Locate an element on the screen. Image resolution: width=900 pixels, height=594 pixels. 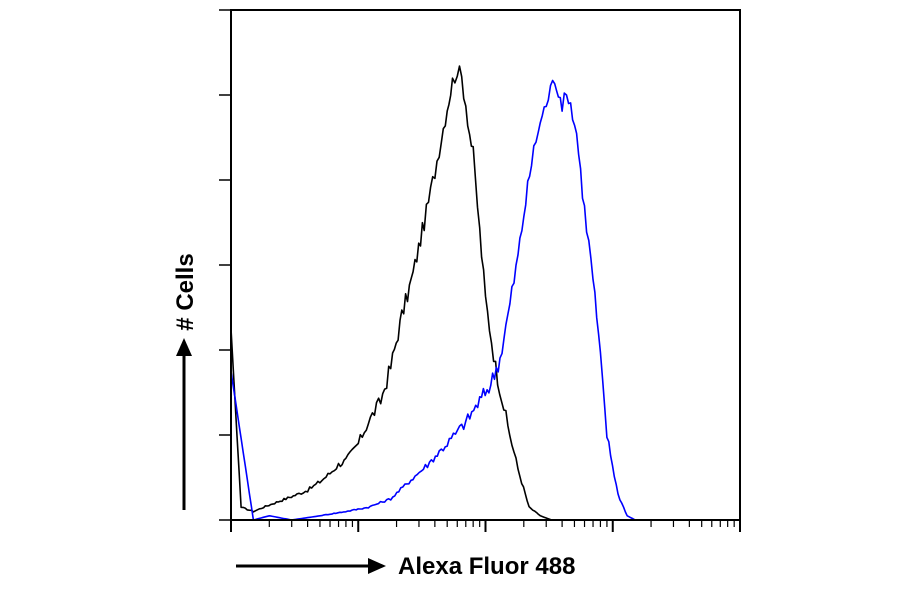
x-axis-label-group: Alexa Fluor 488 is located at coordinates (405, 566).